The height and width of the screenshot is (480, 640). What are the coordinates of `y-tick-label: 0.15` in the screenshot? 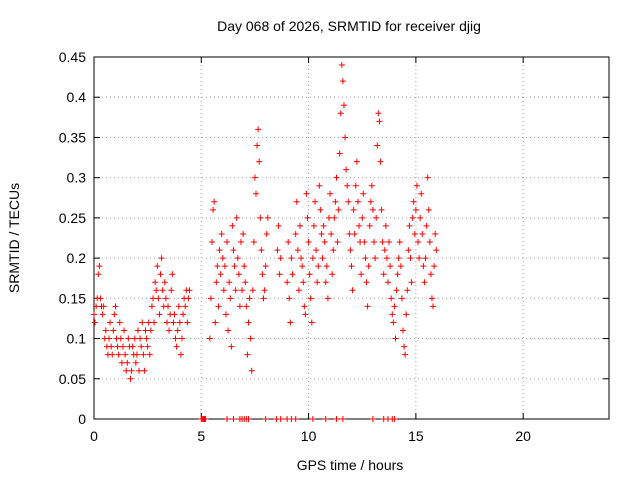 It's located at (72, 298).